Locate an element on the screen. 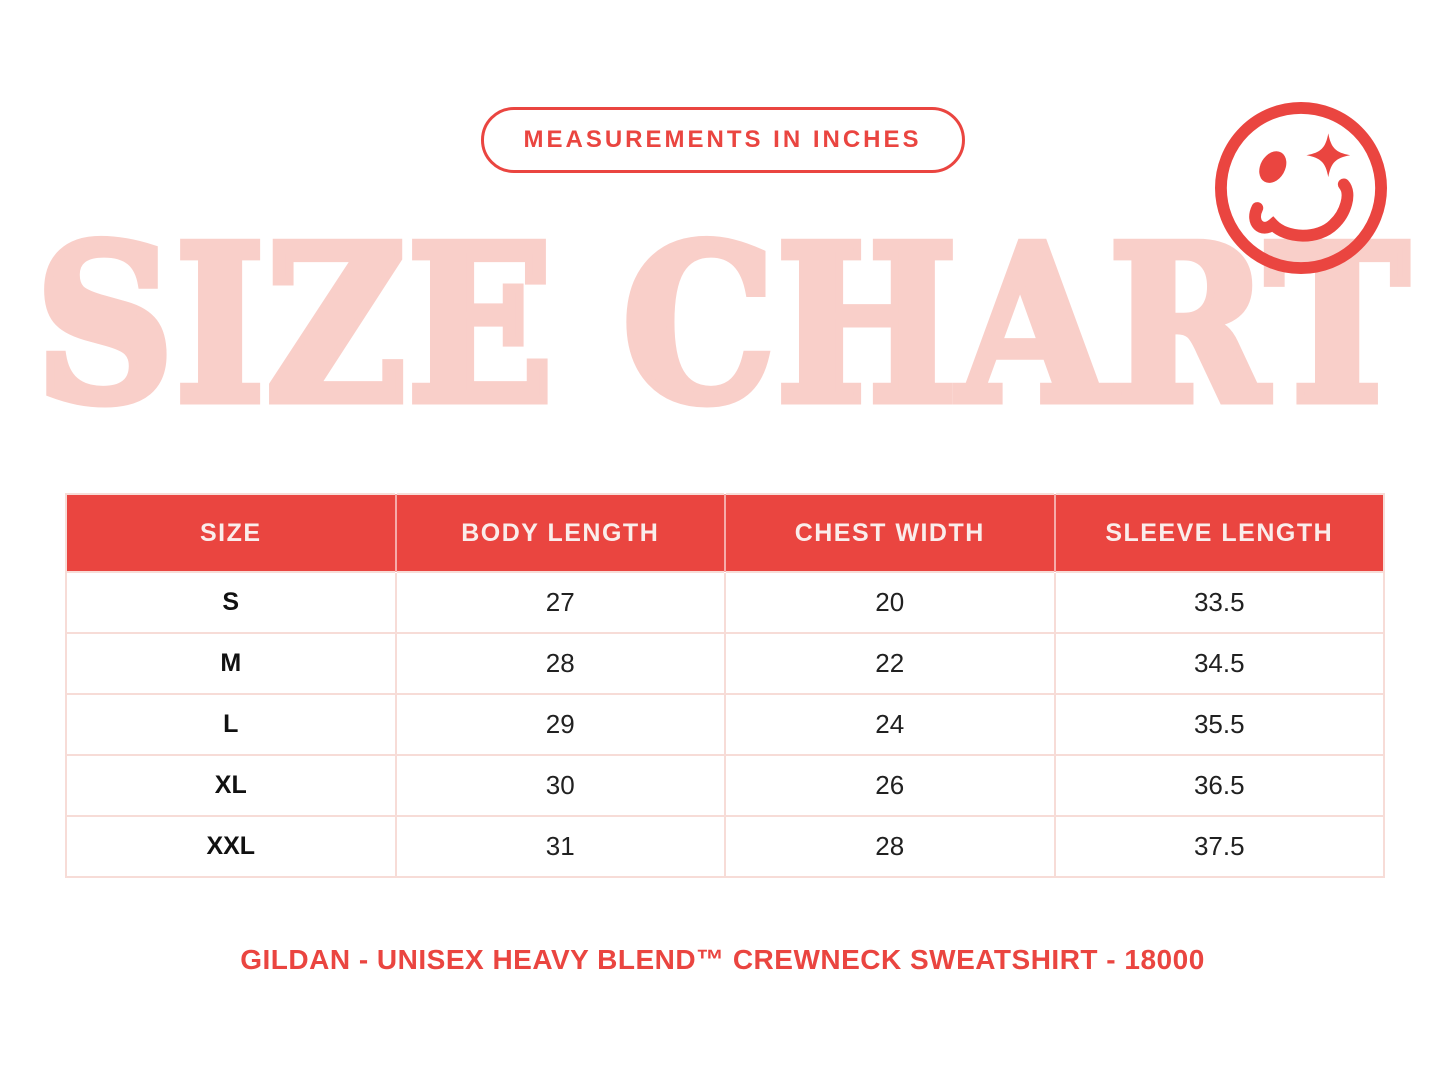 Image resolution: width=1445 pixels, height=1084 pixels. table-row: M 28 22 34.5 is located at coordinates (725, 663).